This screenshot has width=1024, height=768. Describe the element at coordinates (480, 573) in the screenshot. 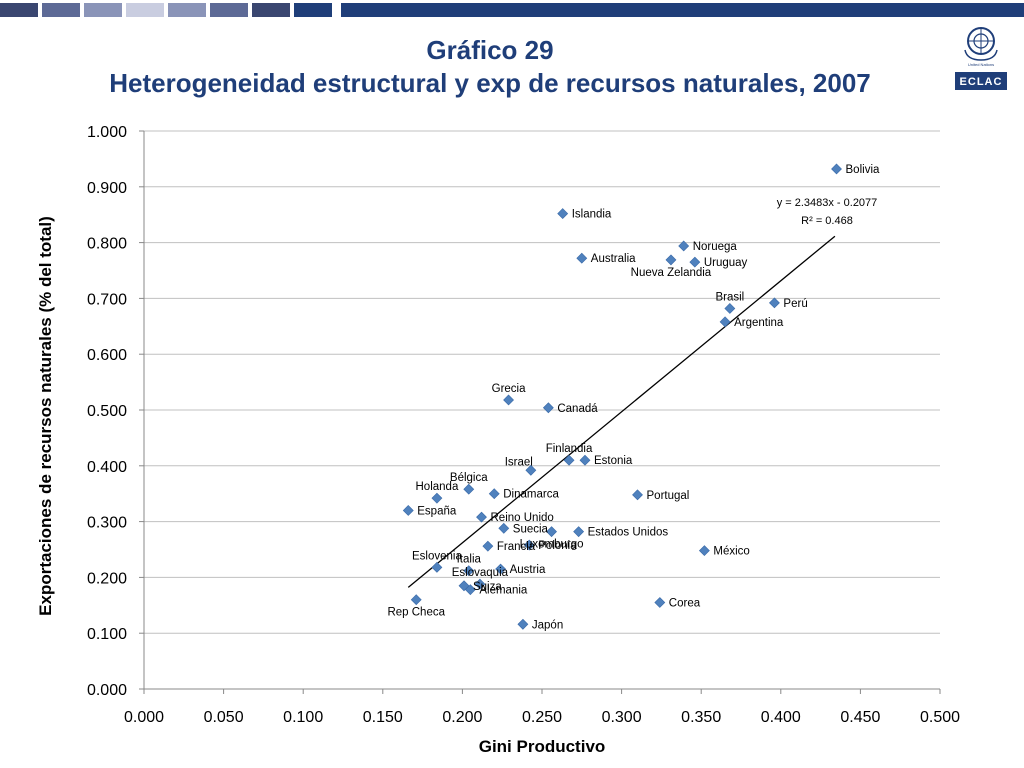

I see `data-point-label: Eslovaquia` at that location.